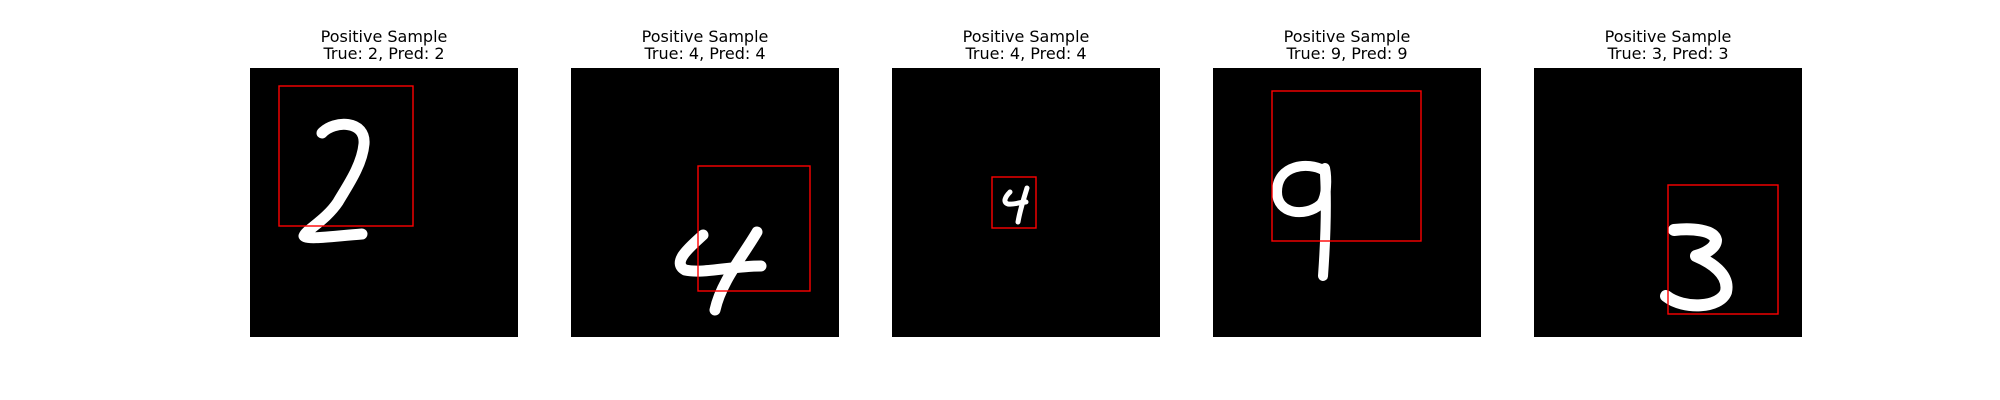 The height and width of the screenshot is (400, 2000). I want to click on sample-panel-1: Positive Sample True: 2, Pred: 2, so click(384, 200).